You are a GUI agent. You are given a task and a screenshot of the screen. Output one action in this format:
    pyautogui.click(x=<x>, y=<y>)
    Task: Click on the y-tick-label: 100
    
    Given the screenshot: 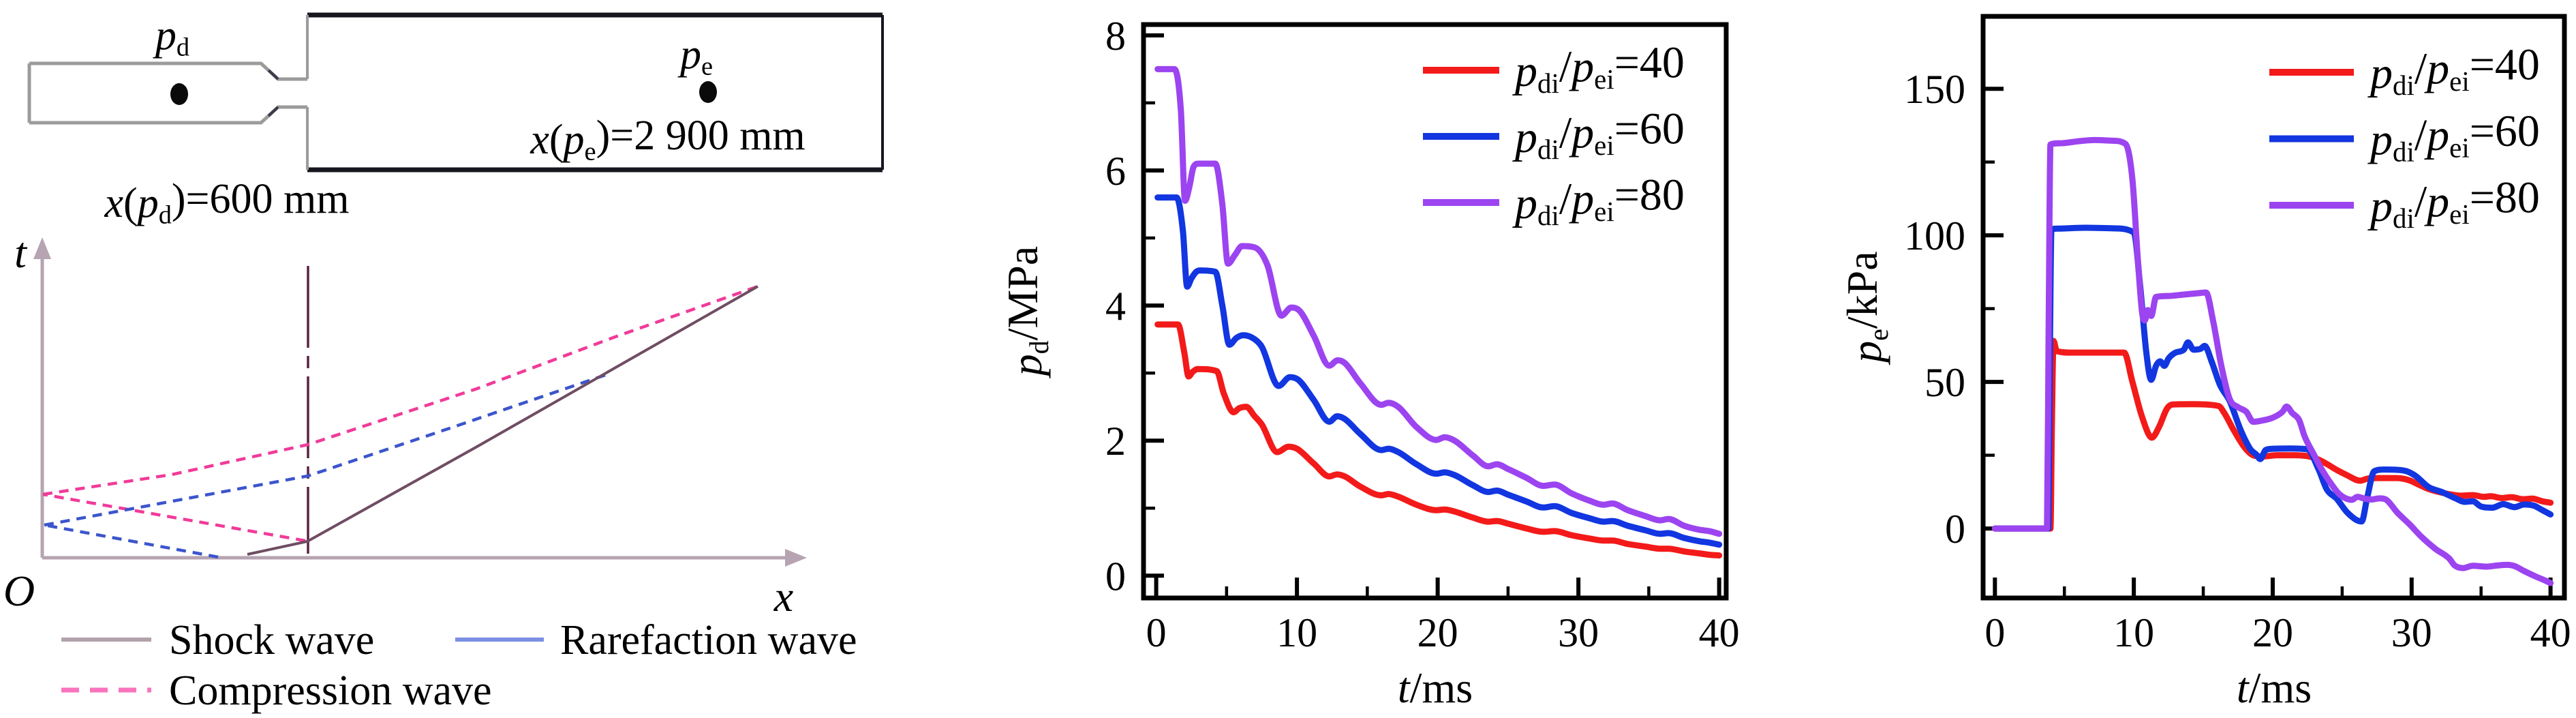 What is the action you would take?
    pyautogui.click(x=1934, y=235)
    